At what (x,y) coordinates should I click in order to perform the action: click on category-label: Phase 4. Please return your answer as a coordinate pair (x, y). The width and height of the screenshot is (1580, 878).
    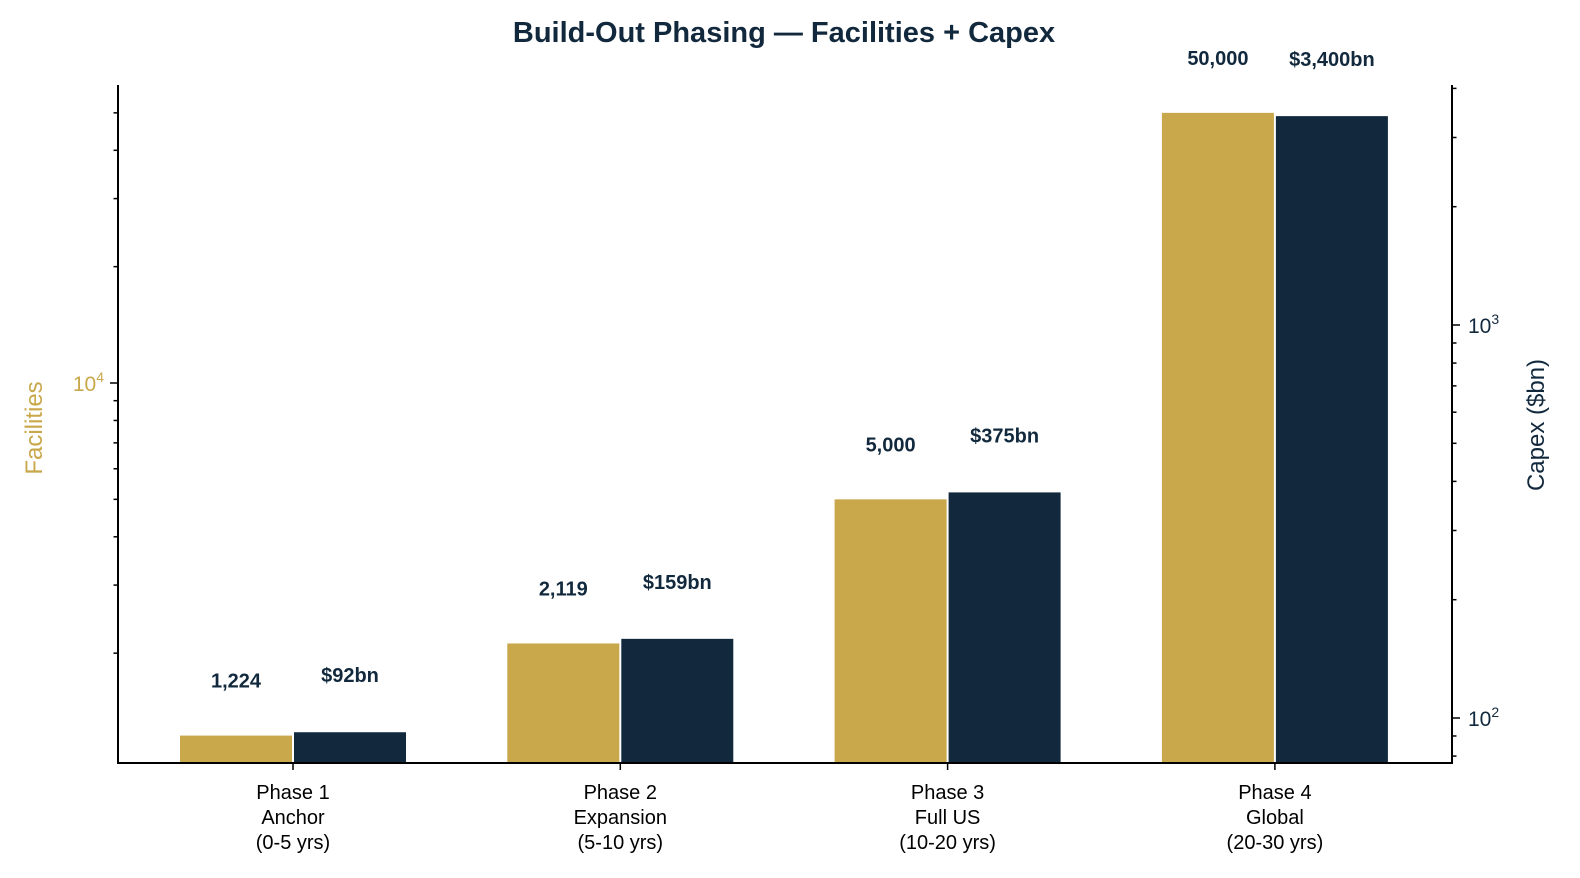
    Looking at the image, I should click on (1274, 793).